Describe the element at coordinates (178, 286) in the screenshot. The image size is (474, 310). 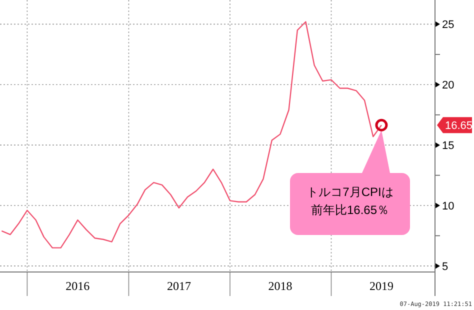
I see `x-tick-label: 2017` at that location.